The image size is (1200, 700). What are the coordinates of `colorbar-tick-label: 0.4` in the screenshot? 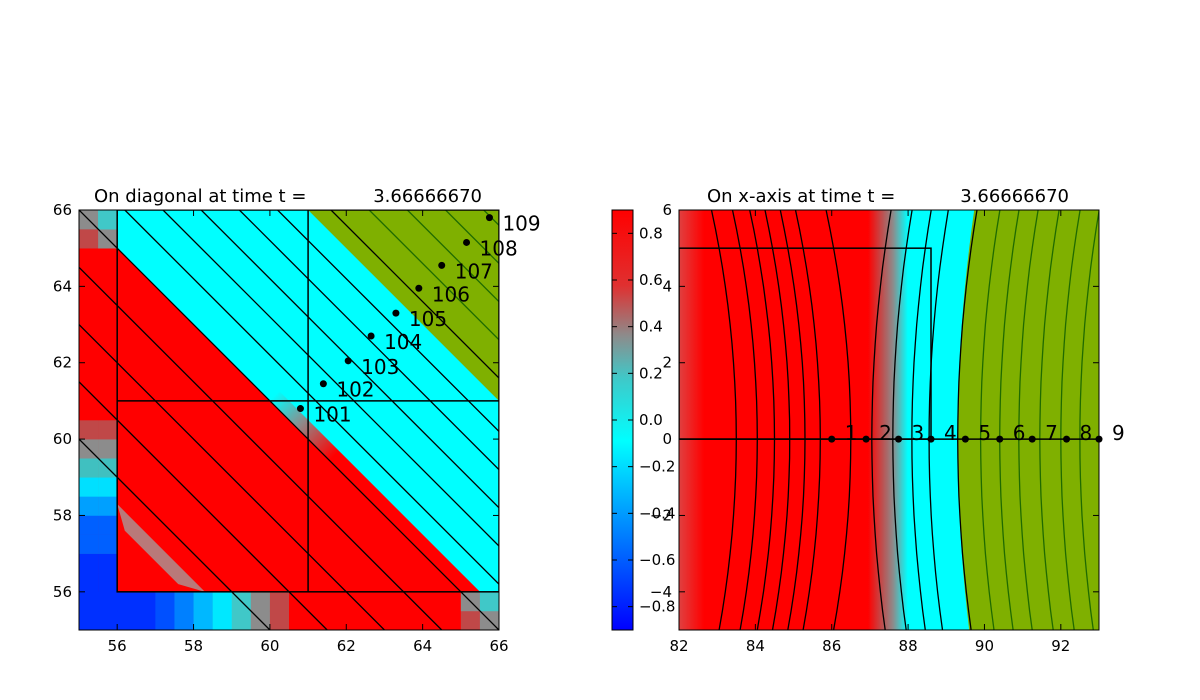 It's located at (651, 327).